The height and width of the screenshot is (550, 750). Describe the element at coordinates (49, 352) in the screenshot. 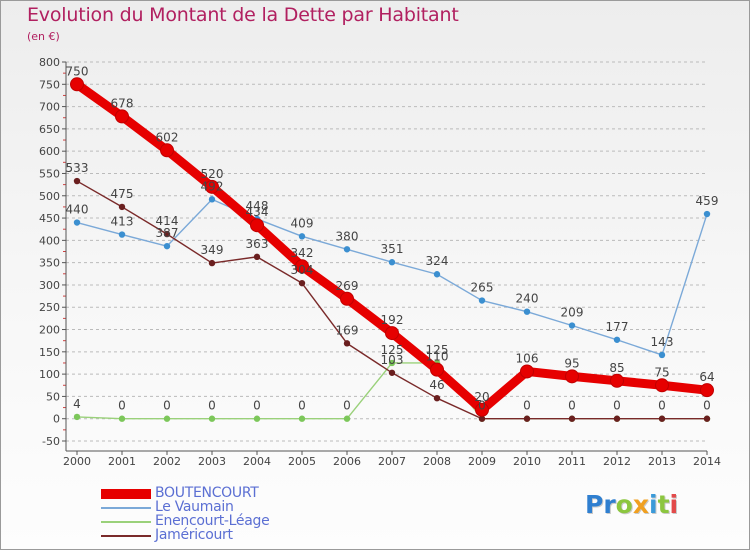

I see `y-tick-label: 150` at that location.